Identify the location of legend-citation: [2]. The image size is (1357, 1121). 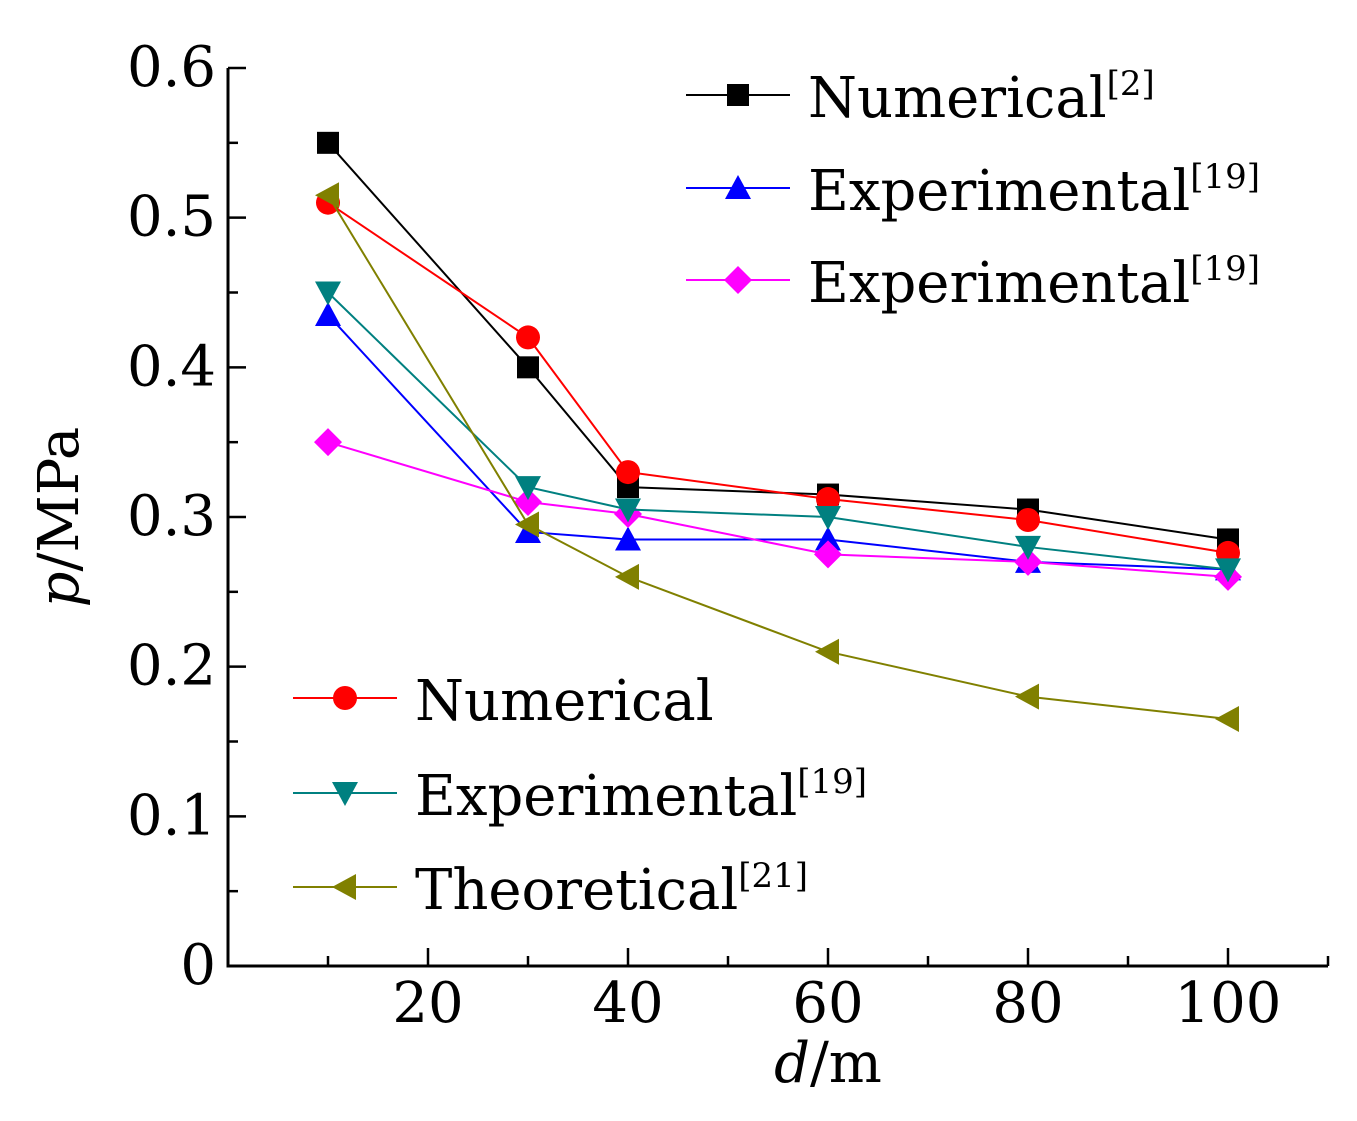
(1131, 84).